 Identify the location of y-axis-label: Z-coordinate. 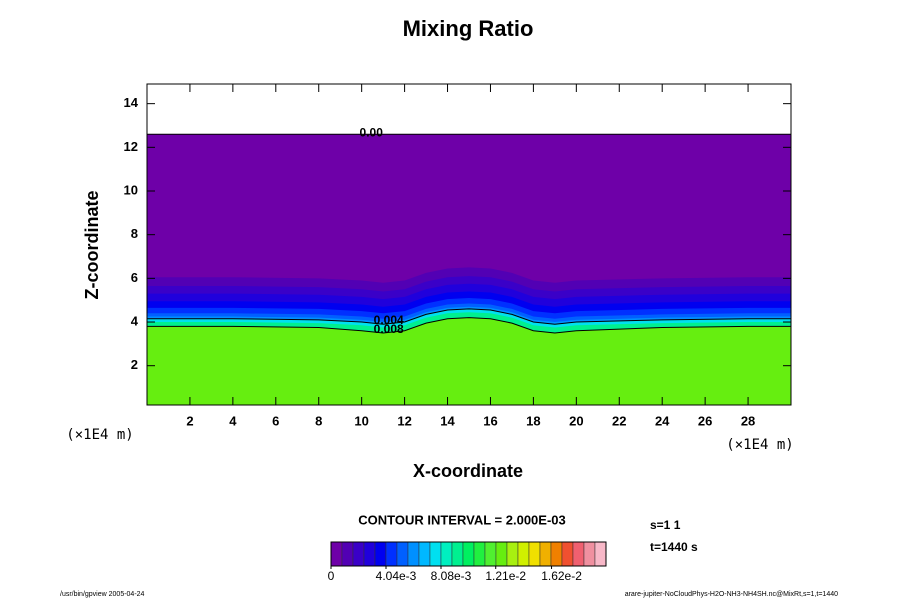
(92, 244).